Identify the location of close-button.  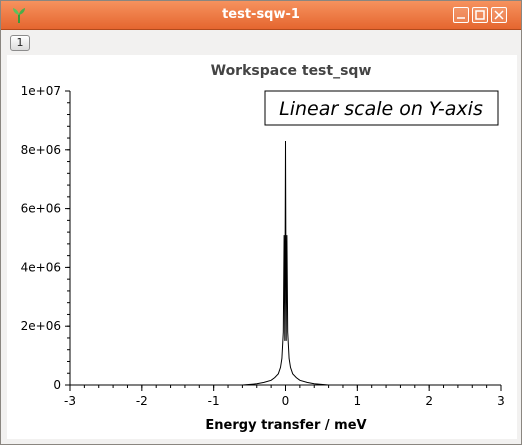
(499, 15).